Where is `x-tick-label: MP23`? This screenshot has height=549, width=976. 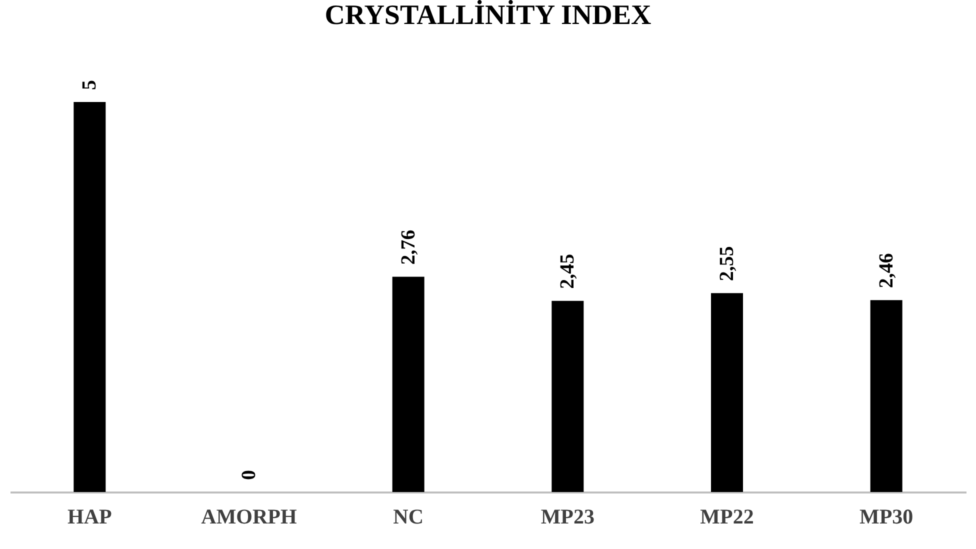 x-tick-label: MP23 is located at coordinates (567, 516).